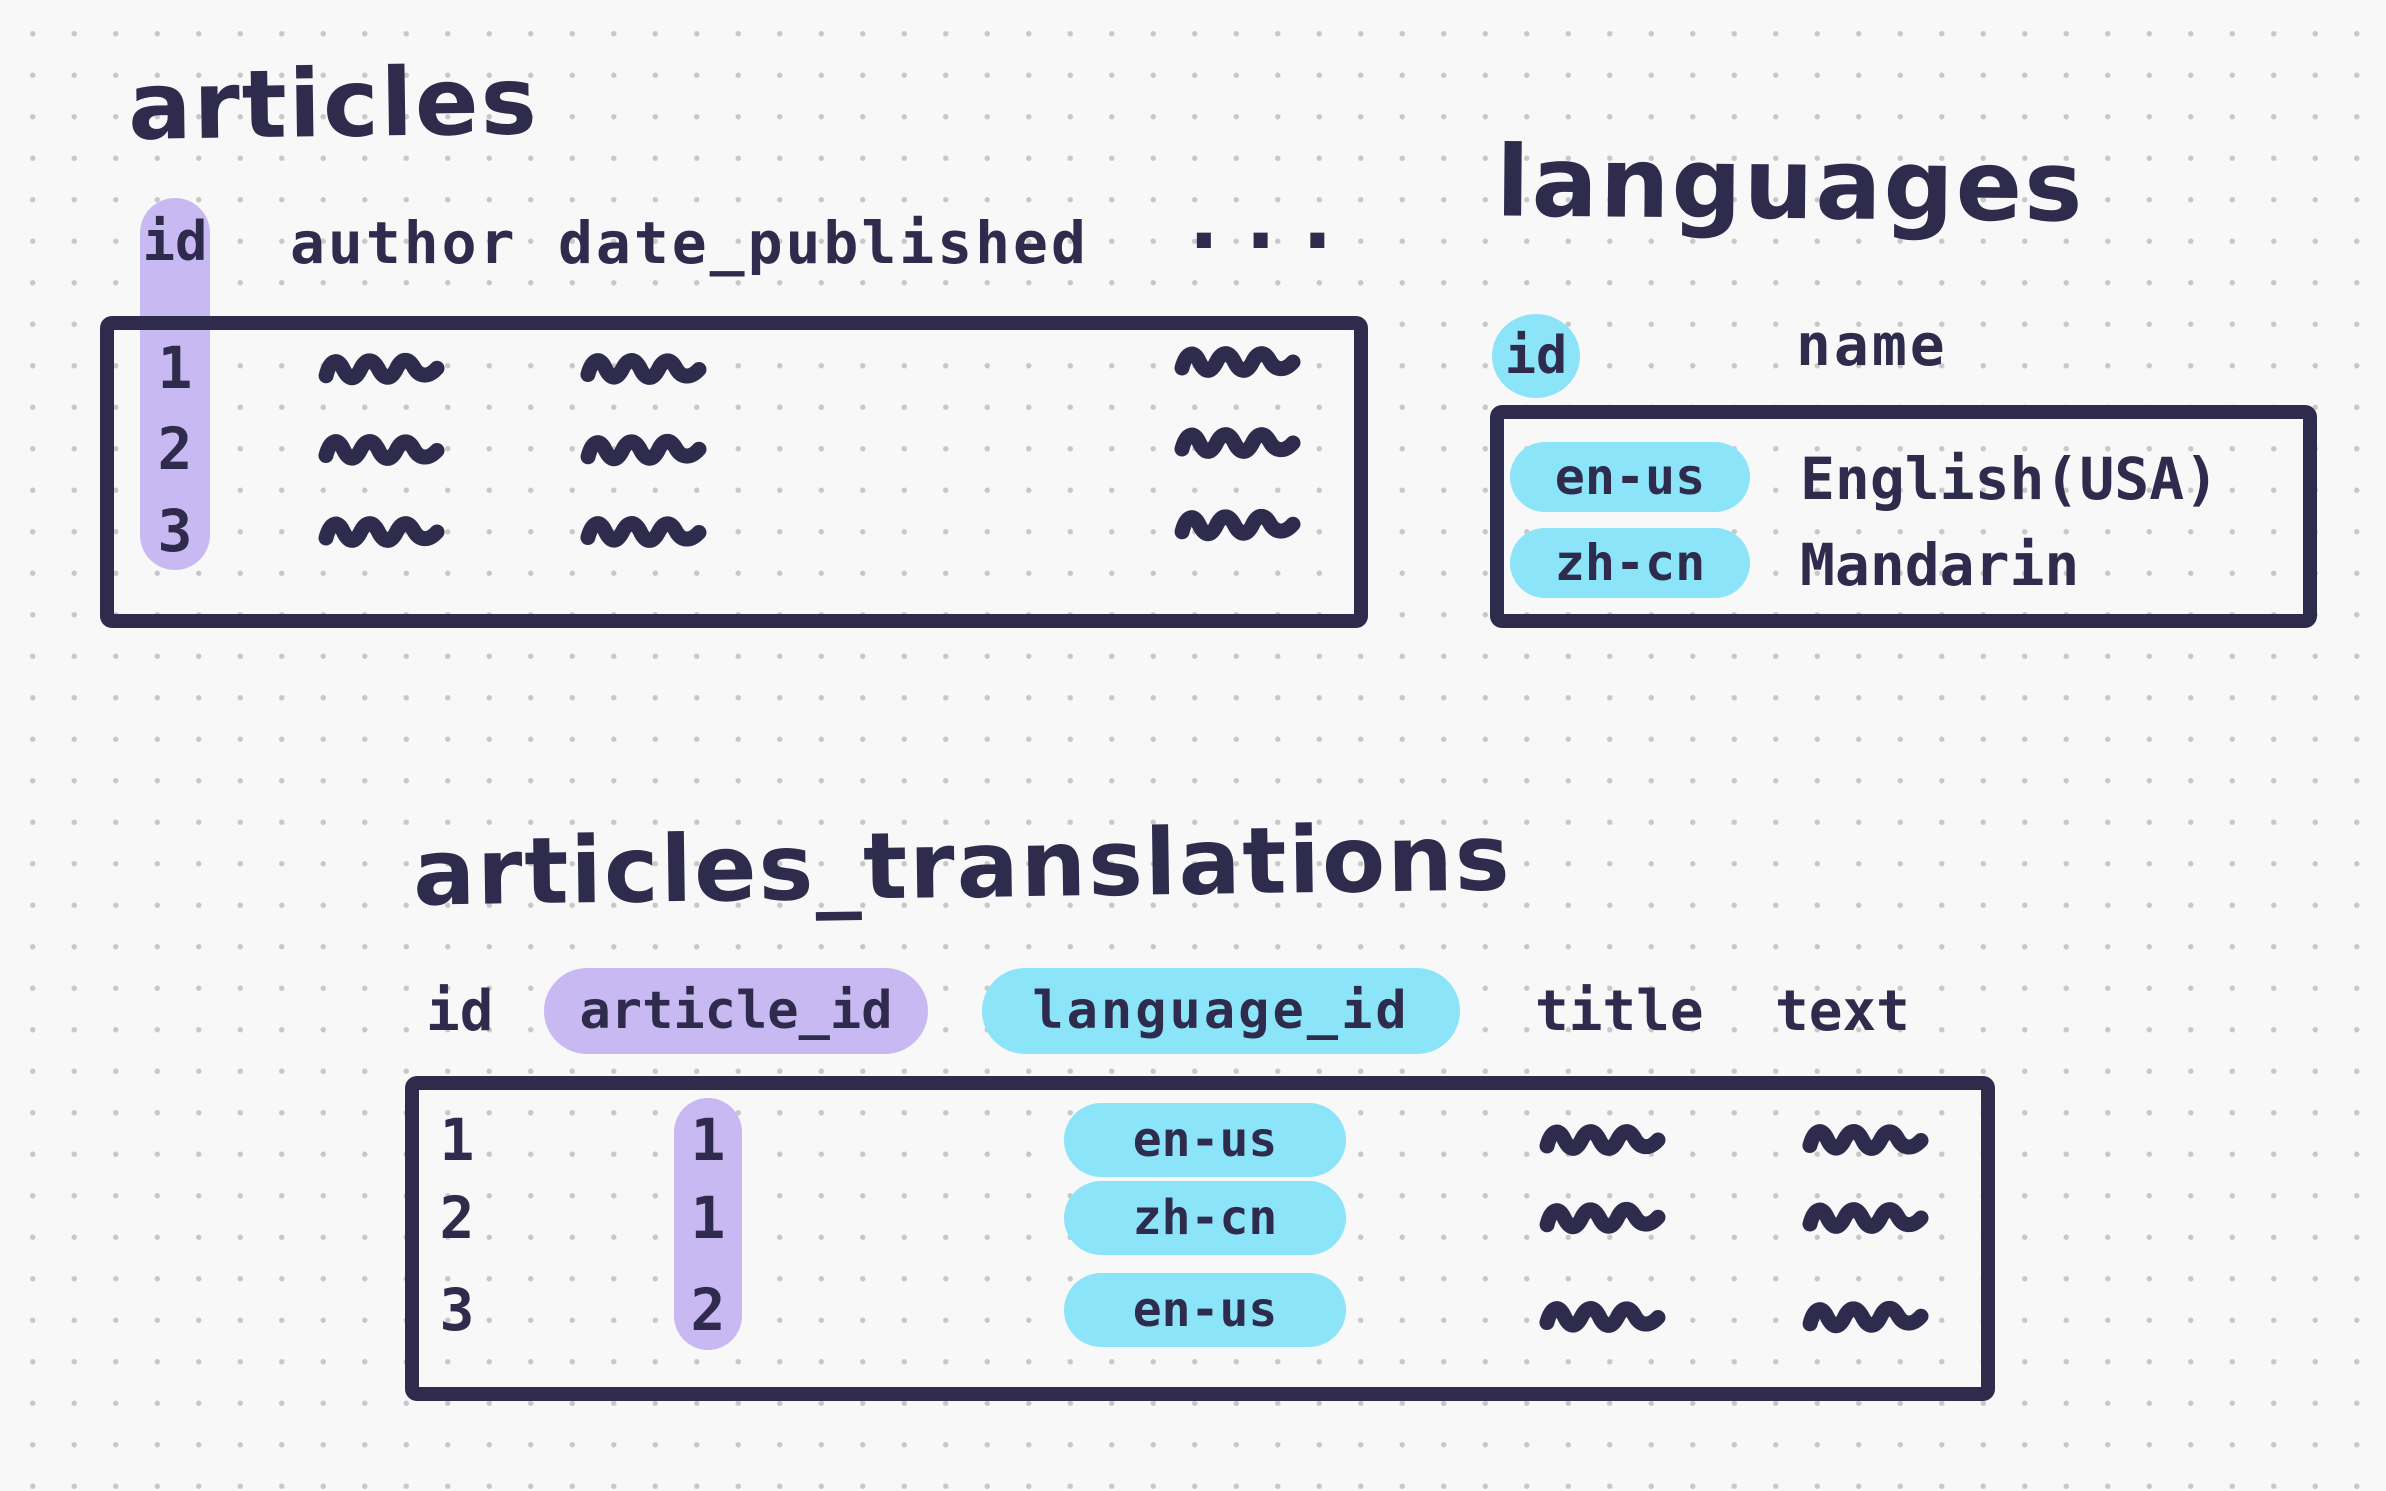 Image resolution: width=2386 pixels, height=1491 pixels. I want to click on translations-header-id: id, so click(460, 1011).